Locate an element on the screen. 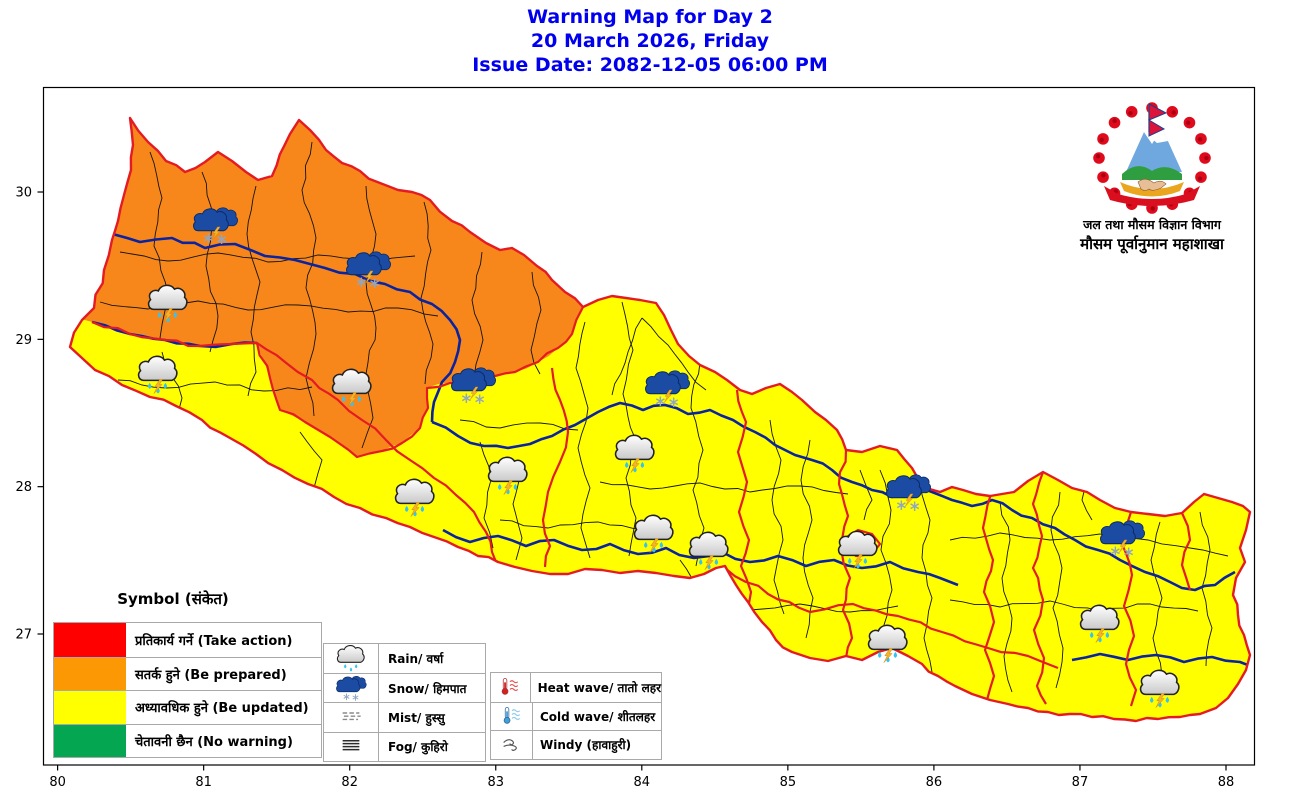  heat-icon is located at coordinates (510, 686).